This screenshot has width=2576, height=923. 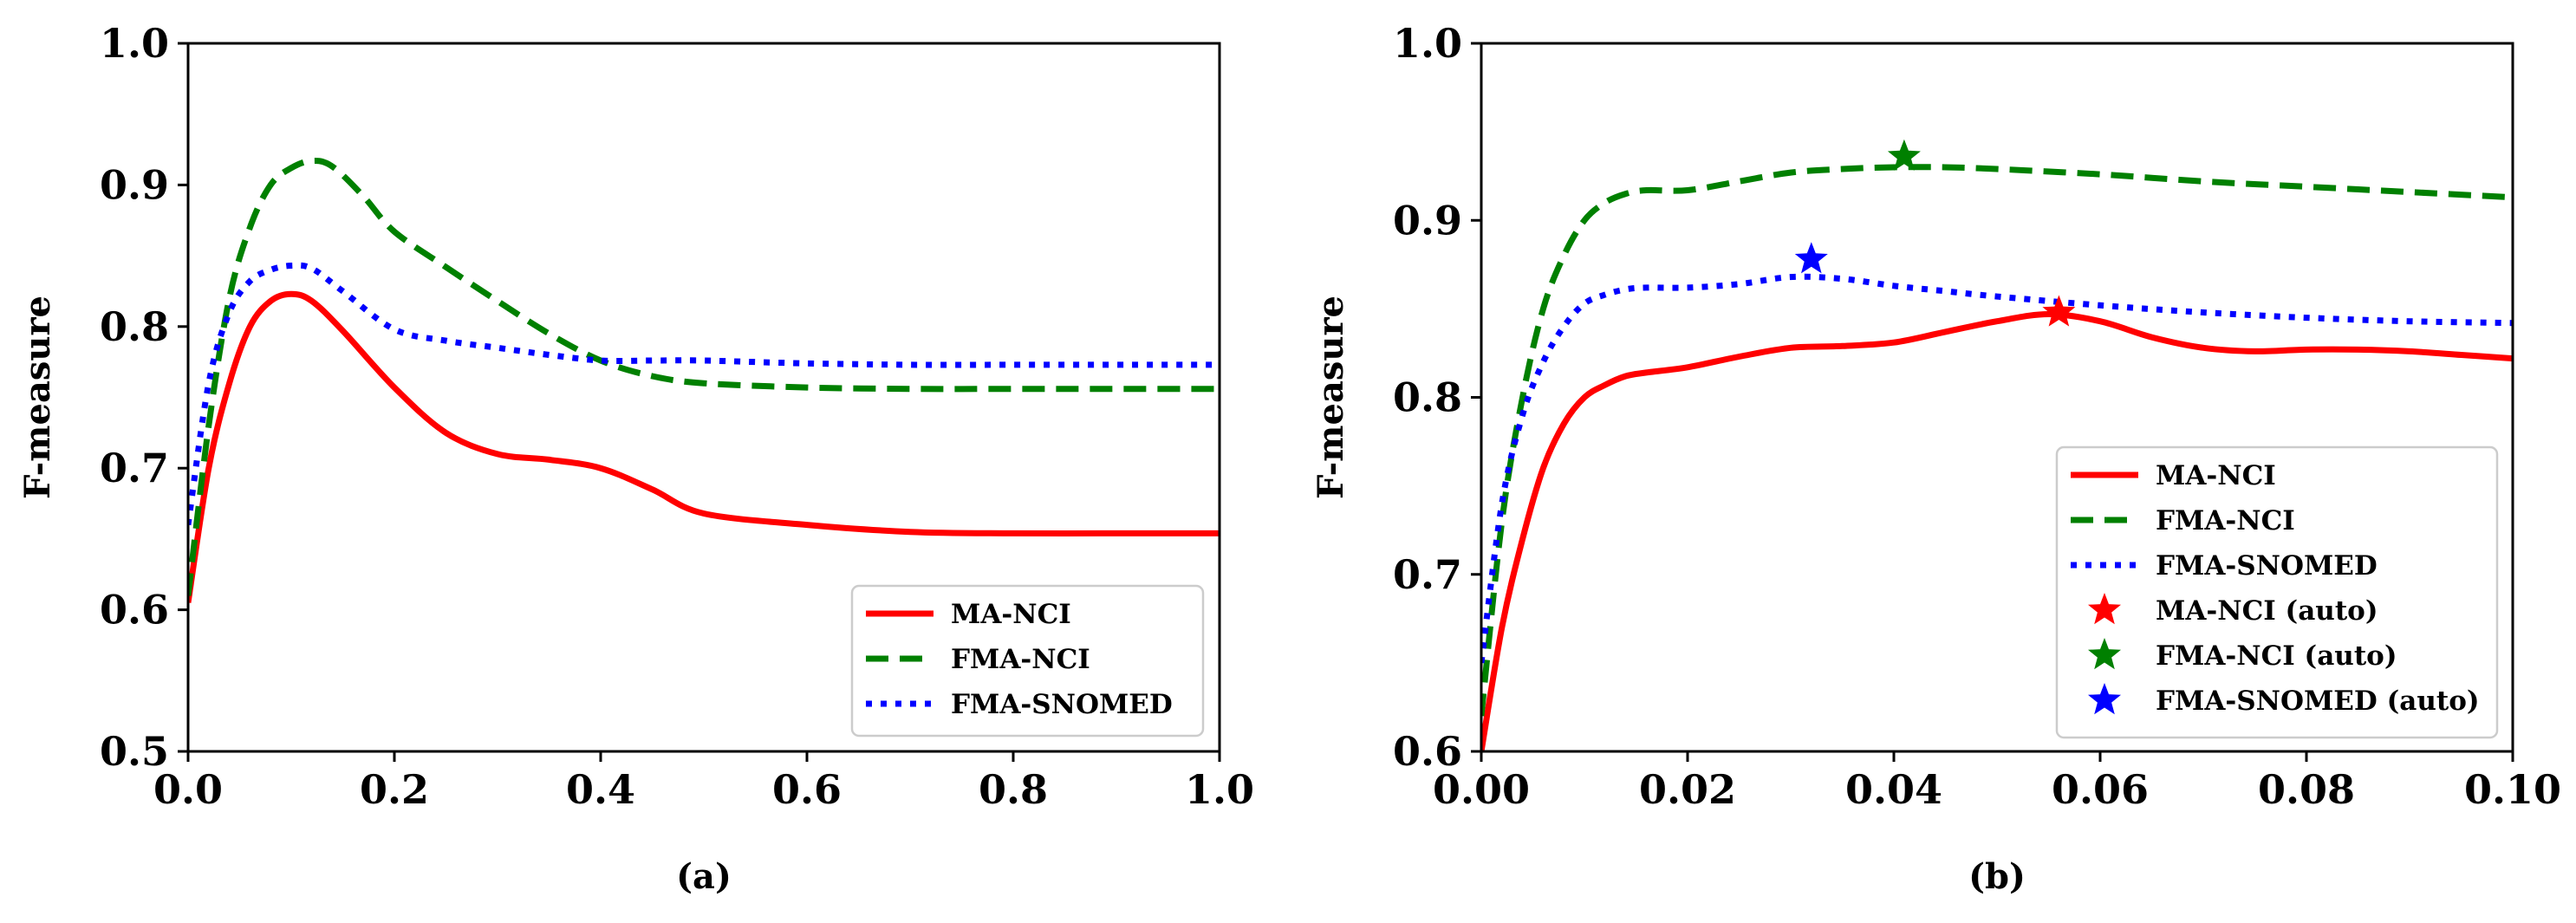 I want to click on x-tick-label: 0.2, so click(x=394, y=789).